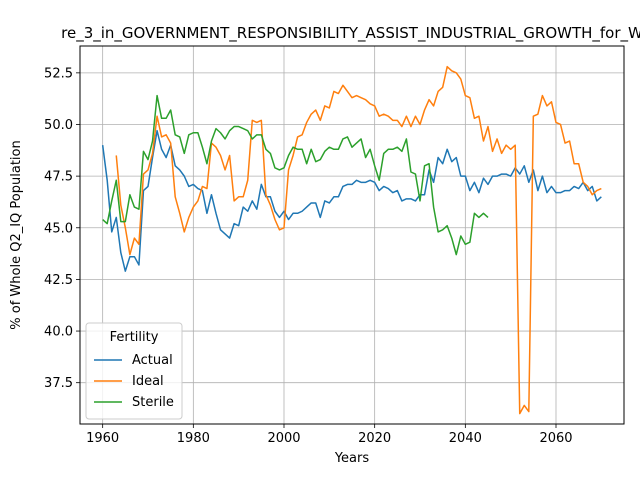 The height and width of the screenshot is (480, 640). I want to click on y-tick-label: 42.5, so click(58, 280).